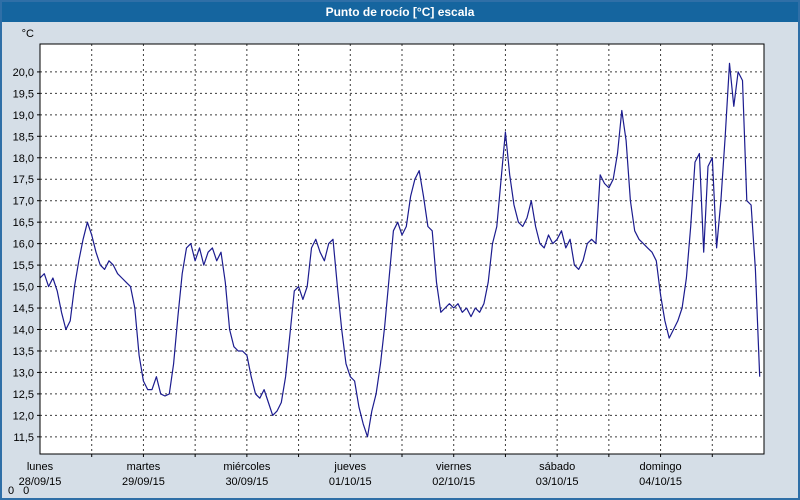 The width and height of the screenshot is (800, 500). What do you see at coordinates (247, 467) in the screenshot?
I see `x-tick-day: miércoles` at bounding box center [247, 467].